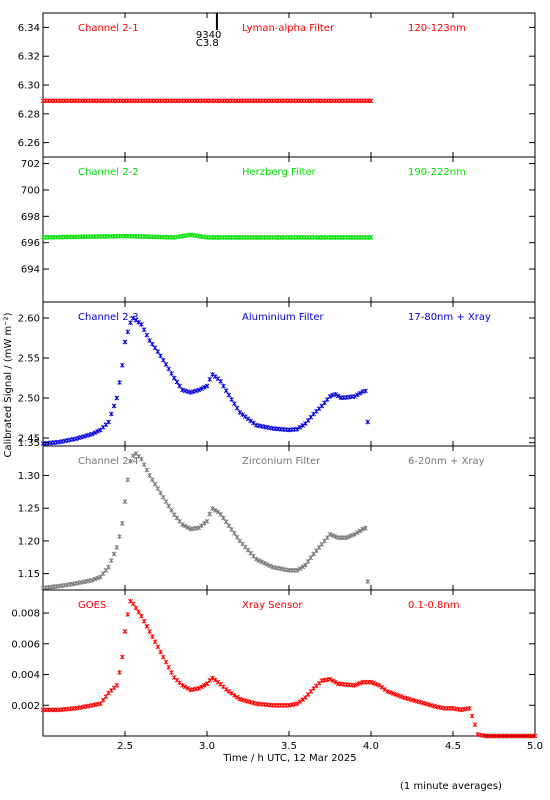  What do you see at coordinates (108, 172) in the screenshot?
I see `panel-header-label: Channel 2-2` at bounding box center [108, 172].